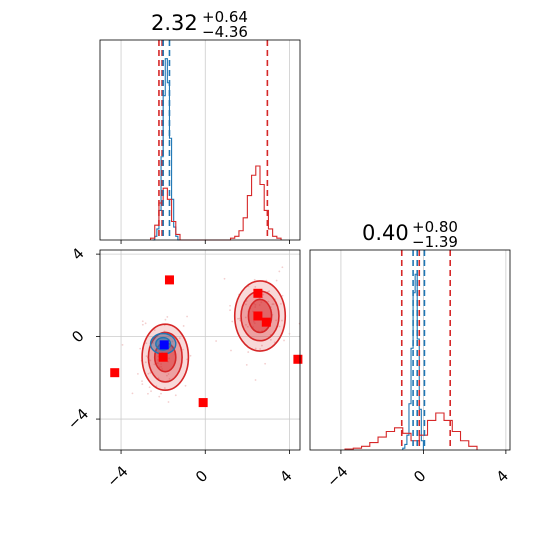  Describe the element at coordinates (225, 32) in the screenshot. I see `title-subscript: −4.36` at that location.